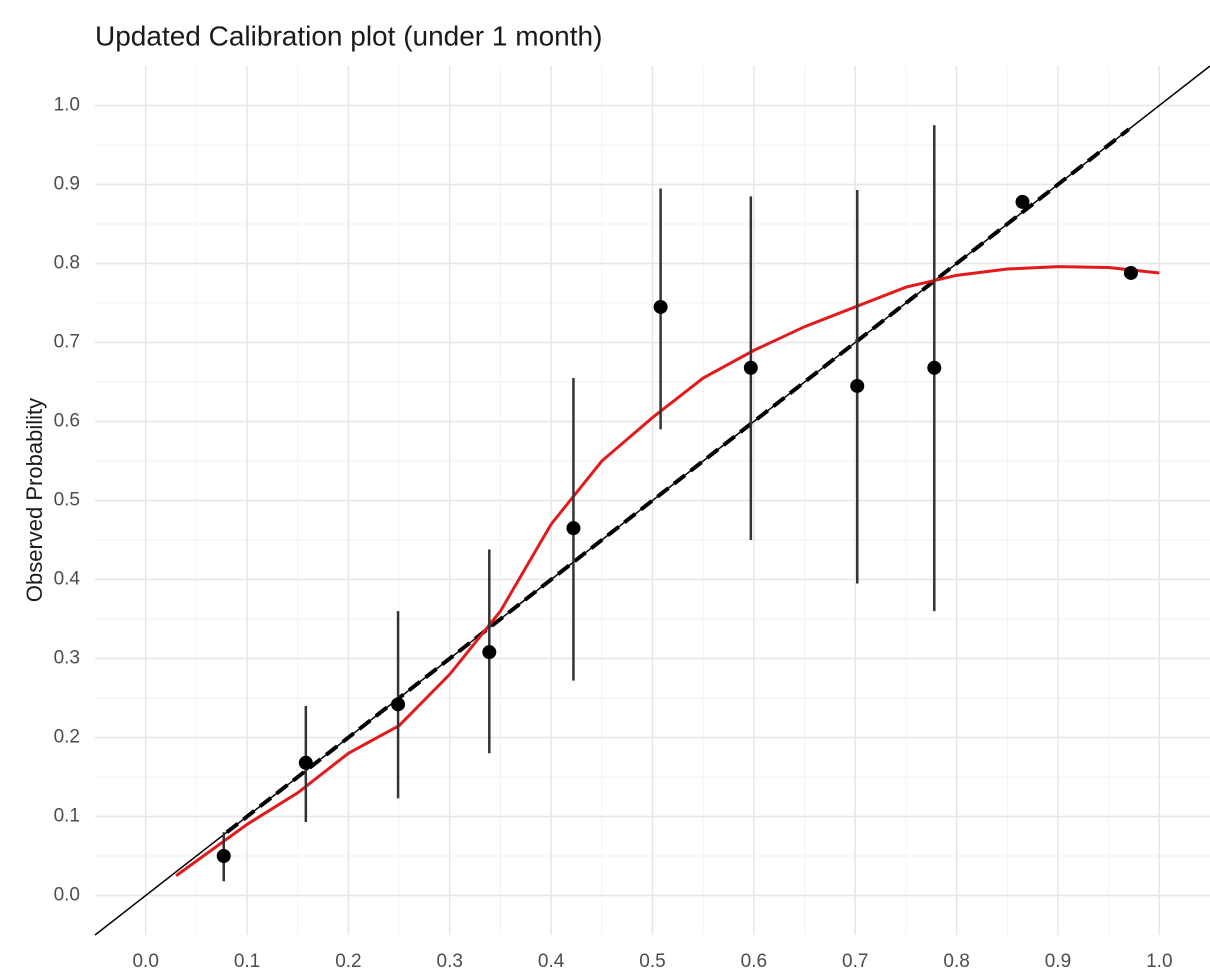 This screenshot has height=980, width=1210. What do you see at coordinates (145, 961) in the screenshot?
I see `x-tick-label: 0.0` at bounding box center [145, 961].